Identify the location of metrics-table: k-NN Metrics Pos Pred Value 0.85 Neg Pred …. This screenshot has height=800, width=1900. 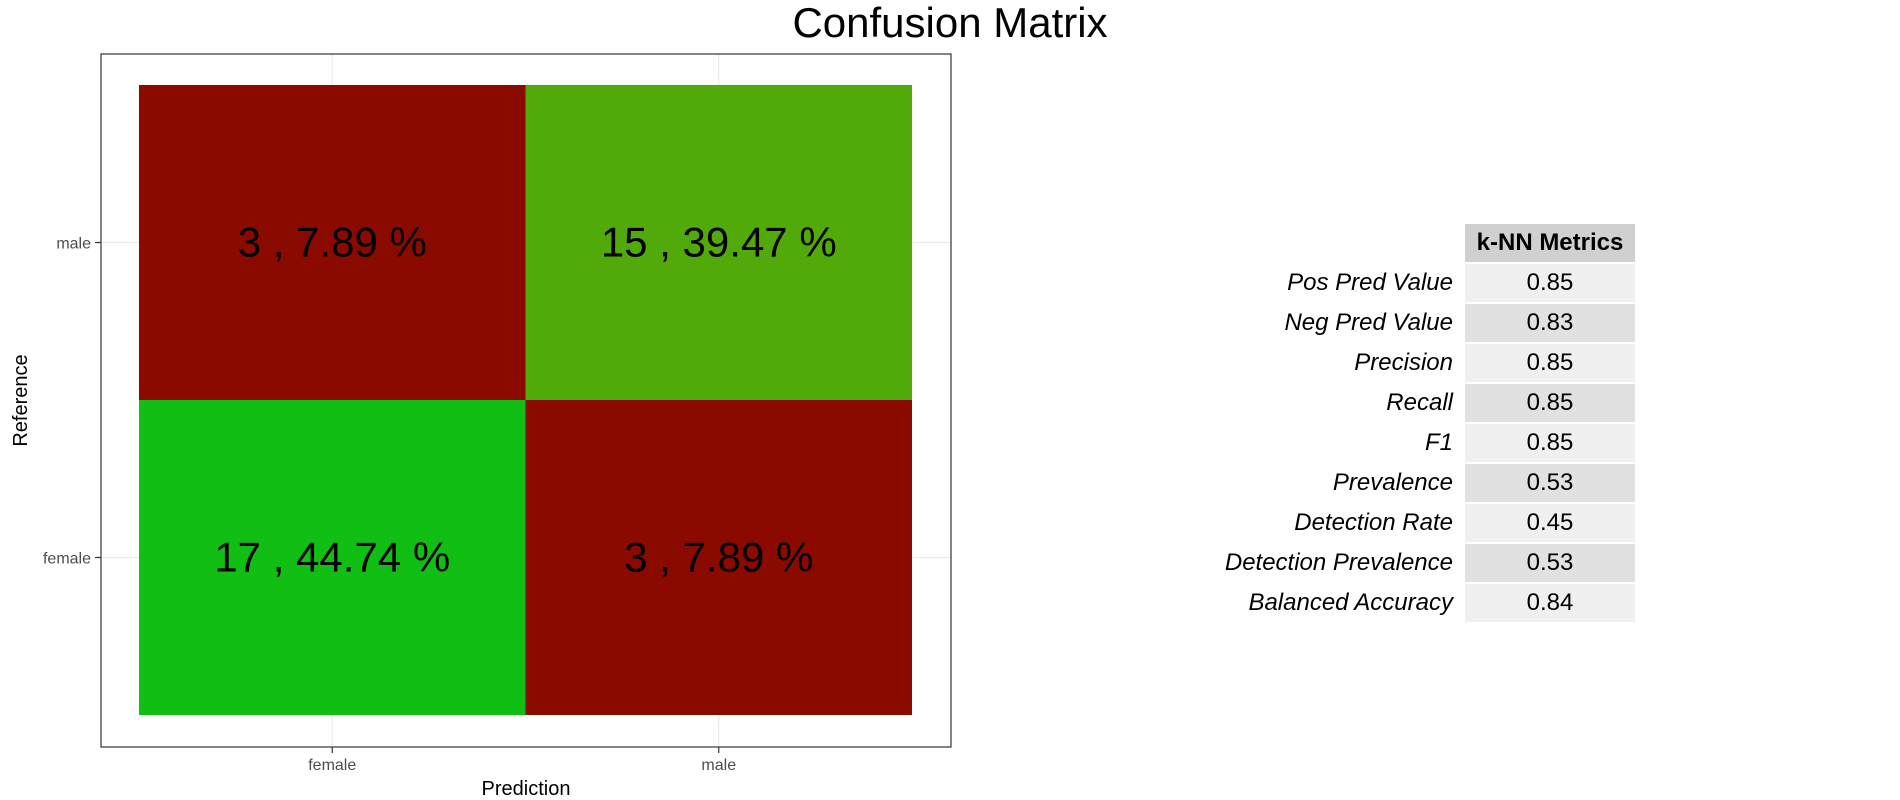
(1407, 424).